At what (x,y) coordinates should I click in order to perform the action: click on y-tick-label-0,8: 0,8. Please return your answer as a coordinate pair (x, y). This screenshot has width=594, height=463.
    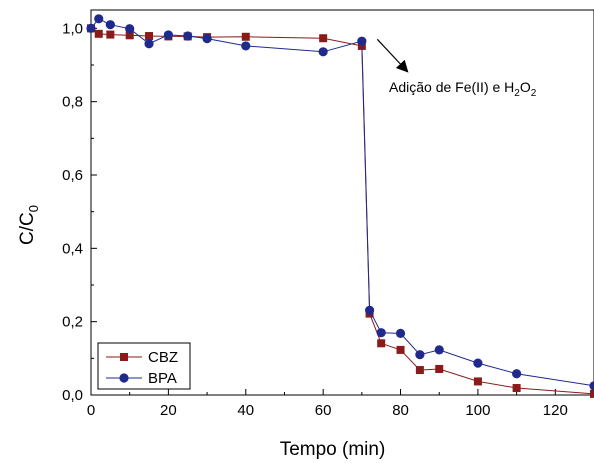
    Looking at the image, I should click on (72, 102).